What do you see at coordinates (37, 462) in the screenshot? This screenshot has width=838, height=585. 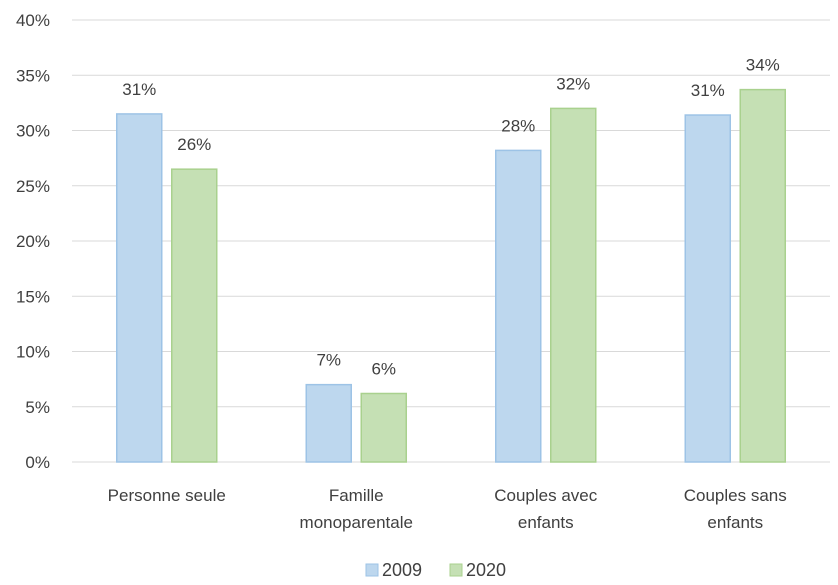 I see `y-tick-label: 0%` at bounding box center [37, 462].